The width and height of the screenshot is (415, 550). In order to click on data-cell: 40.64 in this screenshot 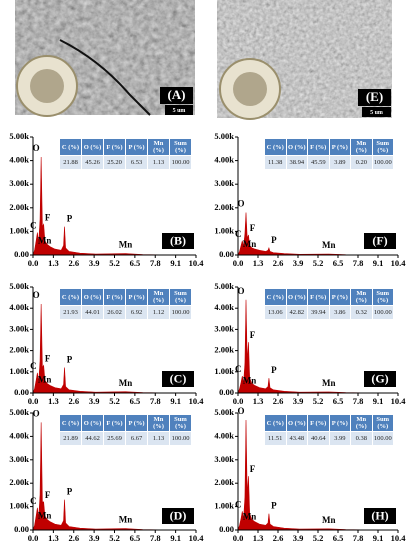, I will do `click(318, 438)`.